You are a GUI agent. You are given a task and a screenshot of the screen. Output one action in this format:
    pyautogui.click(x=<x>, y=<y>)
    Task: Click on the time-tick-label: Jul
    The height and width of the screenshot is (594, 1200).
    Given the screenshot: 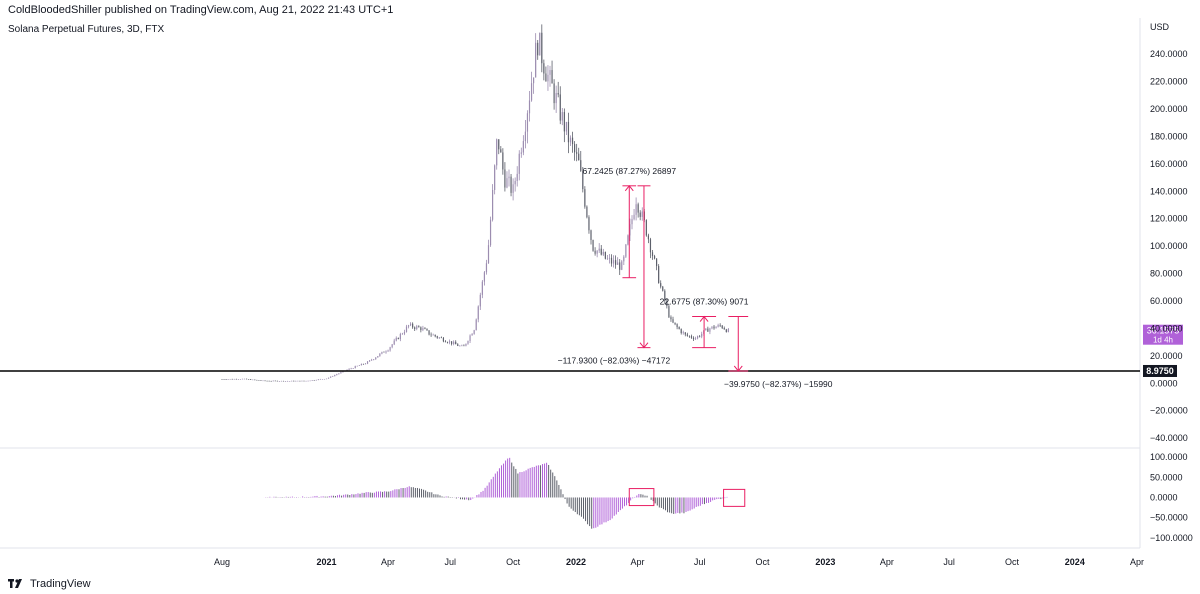 What is the action you would take?
    pyautogui.click(x=450, y=562)
    